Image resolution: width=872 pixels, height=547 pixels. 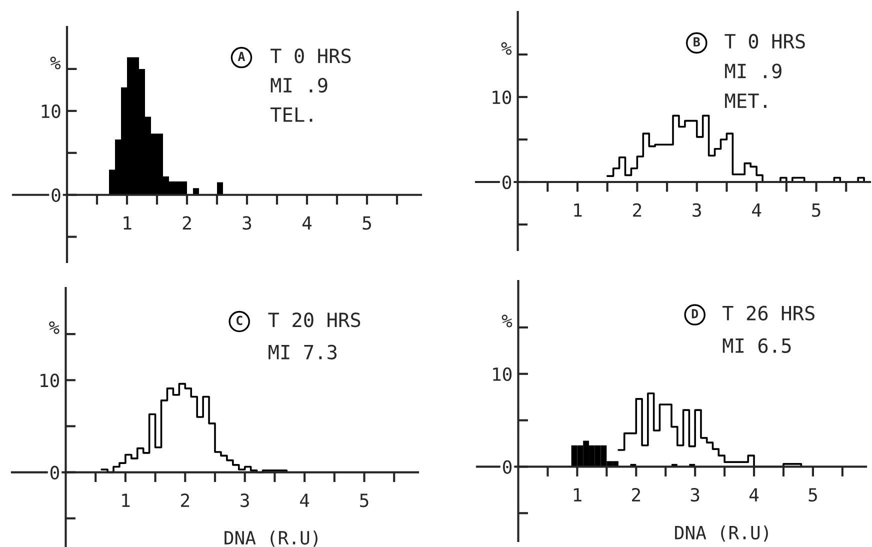 I want to click on annotation: MI 6.5, so click(x=756, y=345).